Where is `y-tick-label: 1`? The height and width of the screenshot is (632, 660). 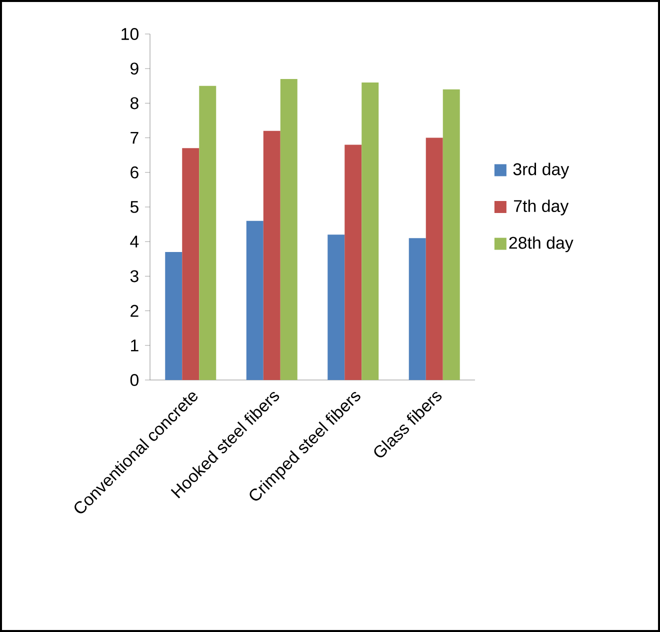
y-tick-label: 1 is located at coordinates (134, 346).